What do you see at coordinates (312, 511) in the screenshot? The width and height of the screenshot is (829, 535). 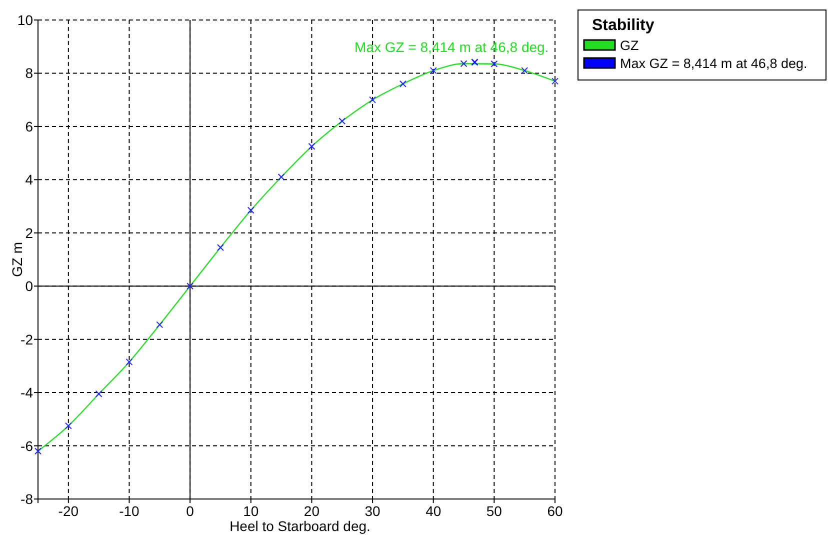 I see `x-tick-label: 20` at bounding box center [312, 511].